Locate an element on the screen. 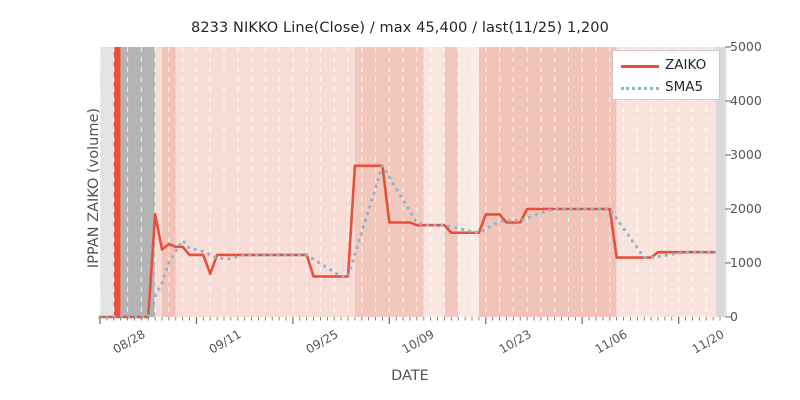  y-tick-label: 5000 is located at coordinates (746, 46).